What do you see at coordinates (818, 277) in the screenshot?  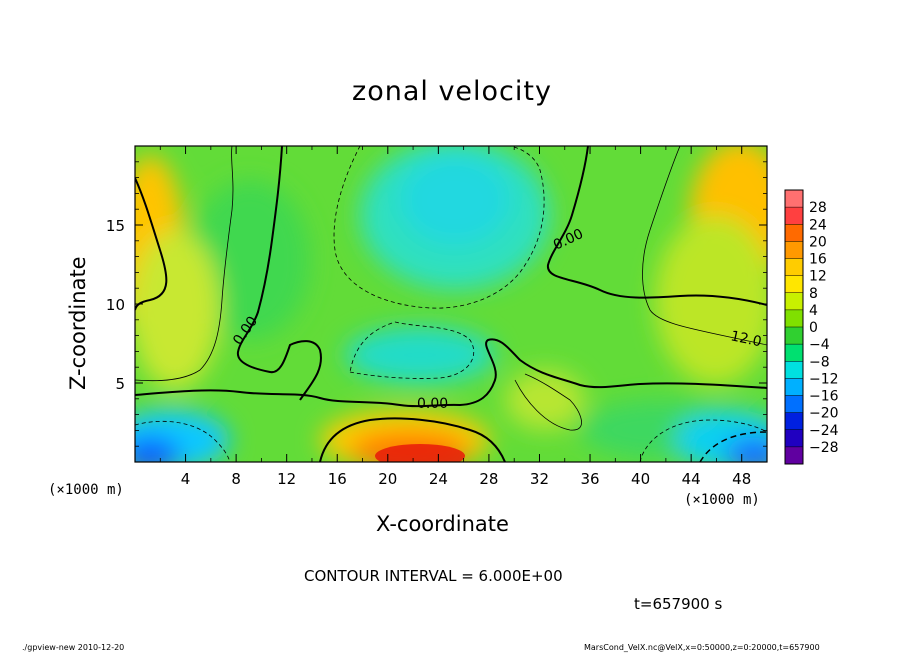 I see `colorbar-label-4: 12` at bounding box center [818, 277].